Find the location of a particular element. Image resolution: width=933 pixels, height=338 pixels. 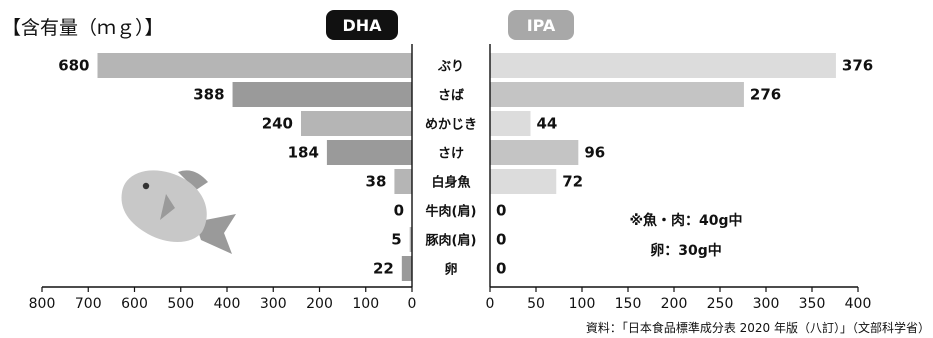

dha-value-label: 184 is located at coordinates (303, 153).